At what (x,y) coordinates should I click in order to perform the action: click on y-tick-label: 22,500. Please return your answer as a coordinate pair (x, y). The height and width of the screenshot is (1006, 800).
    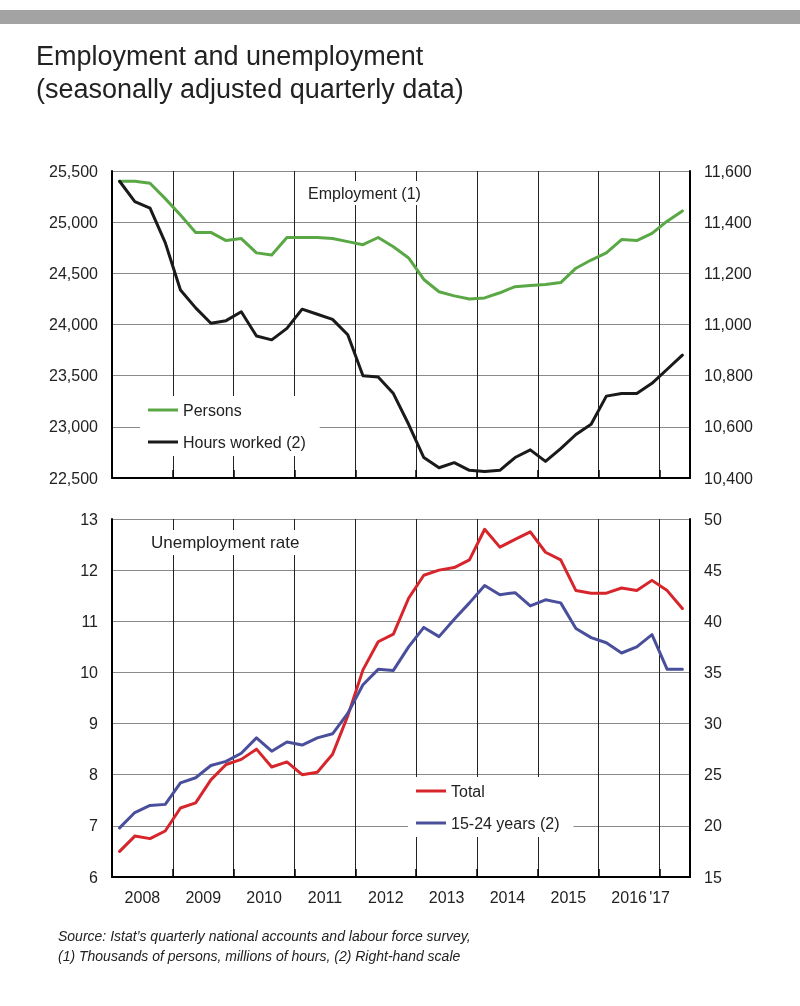
    Looking at the image, I should click on (74, 478).